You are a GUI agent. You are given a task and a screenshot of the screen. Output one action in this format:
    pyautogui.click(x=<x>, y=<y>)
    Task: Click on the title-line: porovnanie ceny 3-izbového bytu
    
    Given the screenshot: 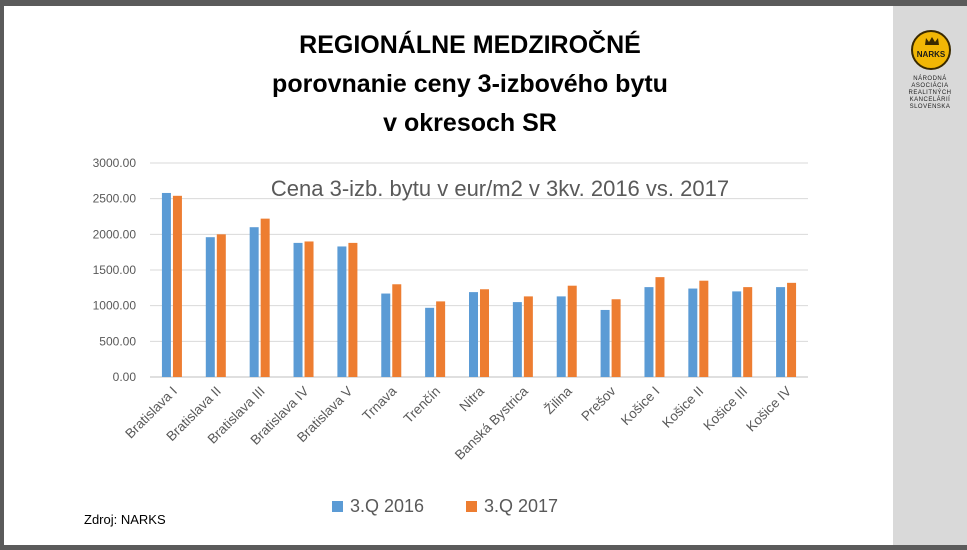 What is the action you would take?
    pyautogui.click(x=470, y=84)
    